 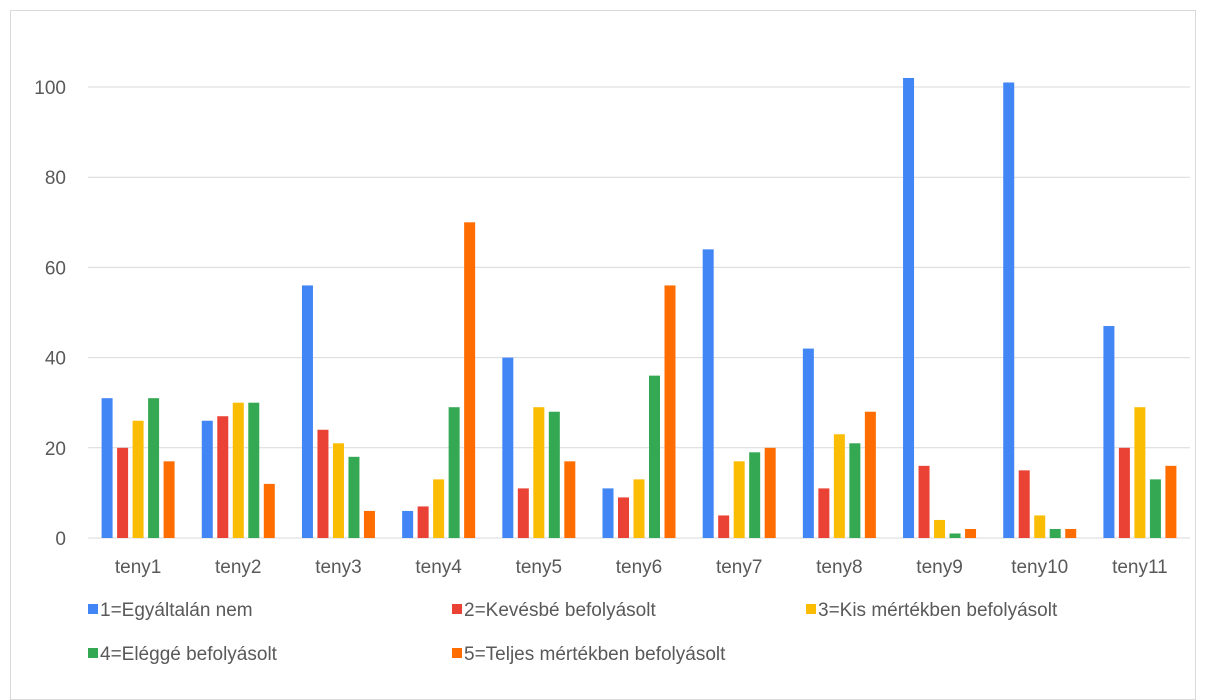 I want to click on bar-teny1-s2, so click(x=123, y=492).